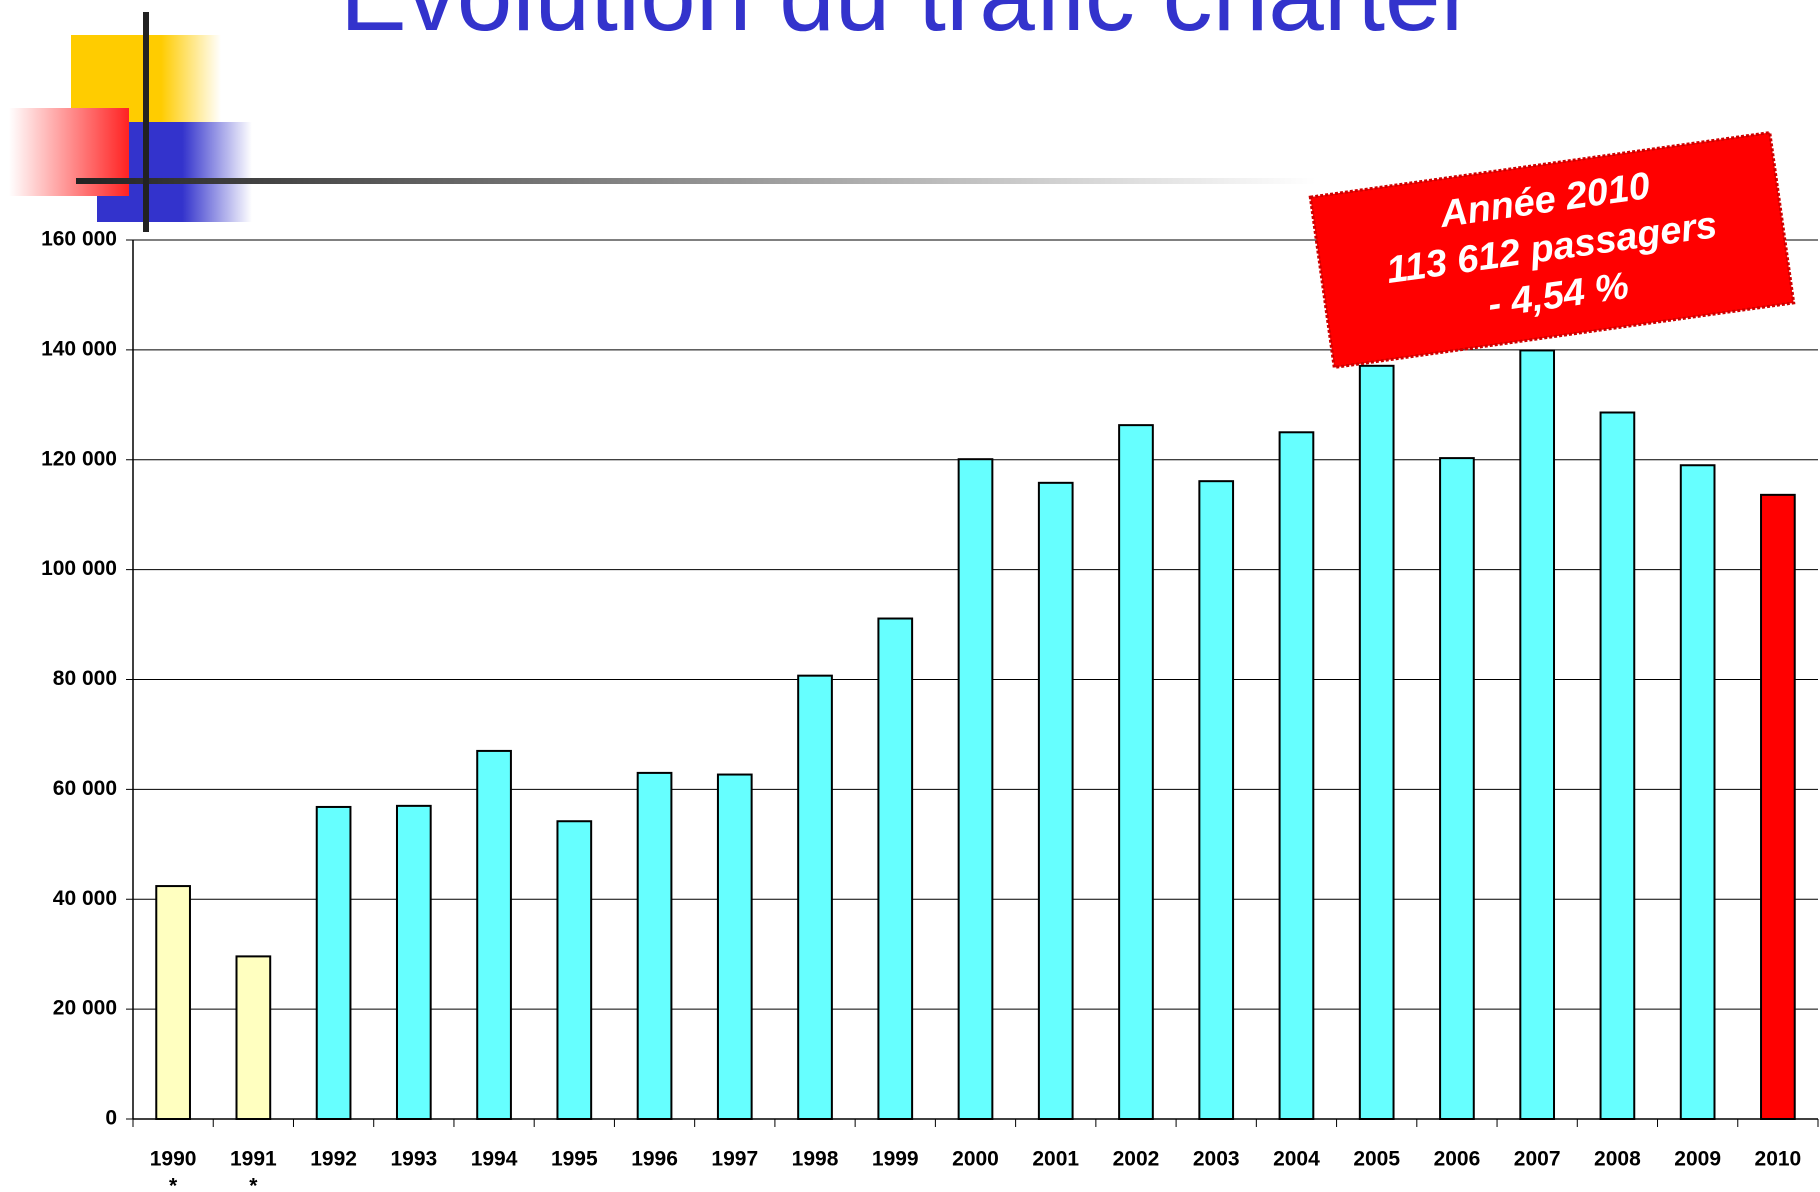  Describe the element at coordinates (662, 122) in the screenshot. I see `logo` at that location.